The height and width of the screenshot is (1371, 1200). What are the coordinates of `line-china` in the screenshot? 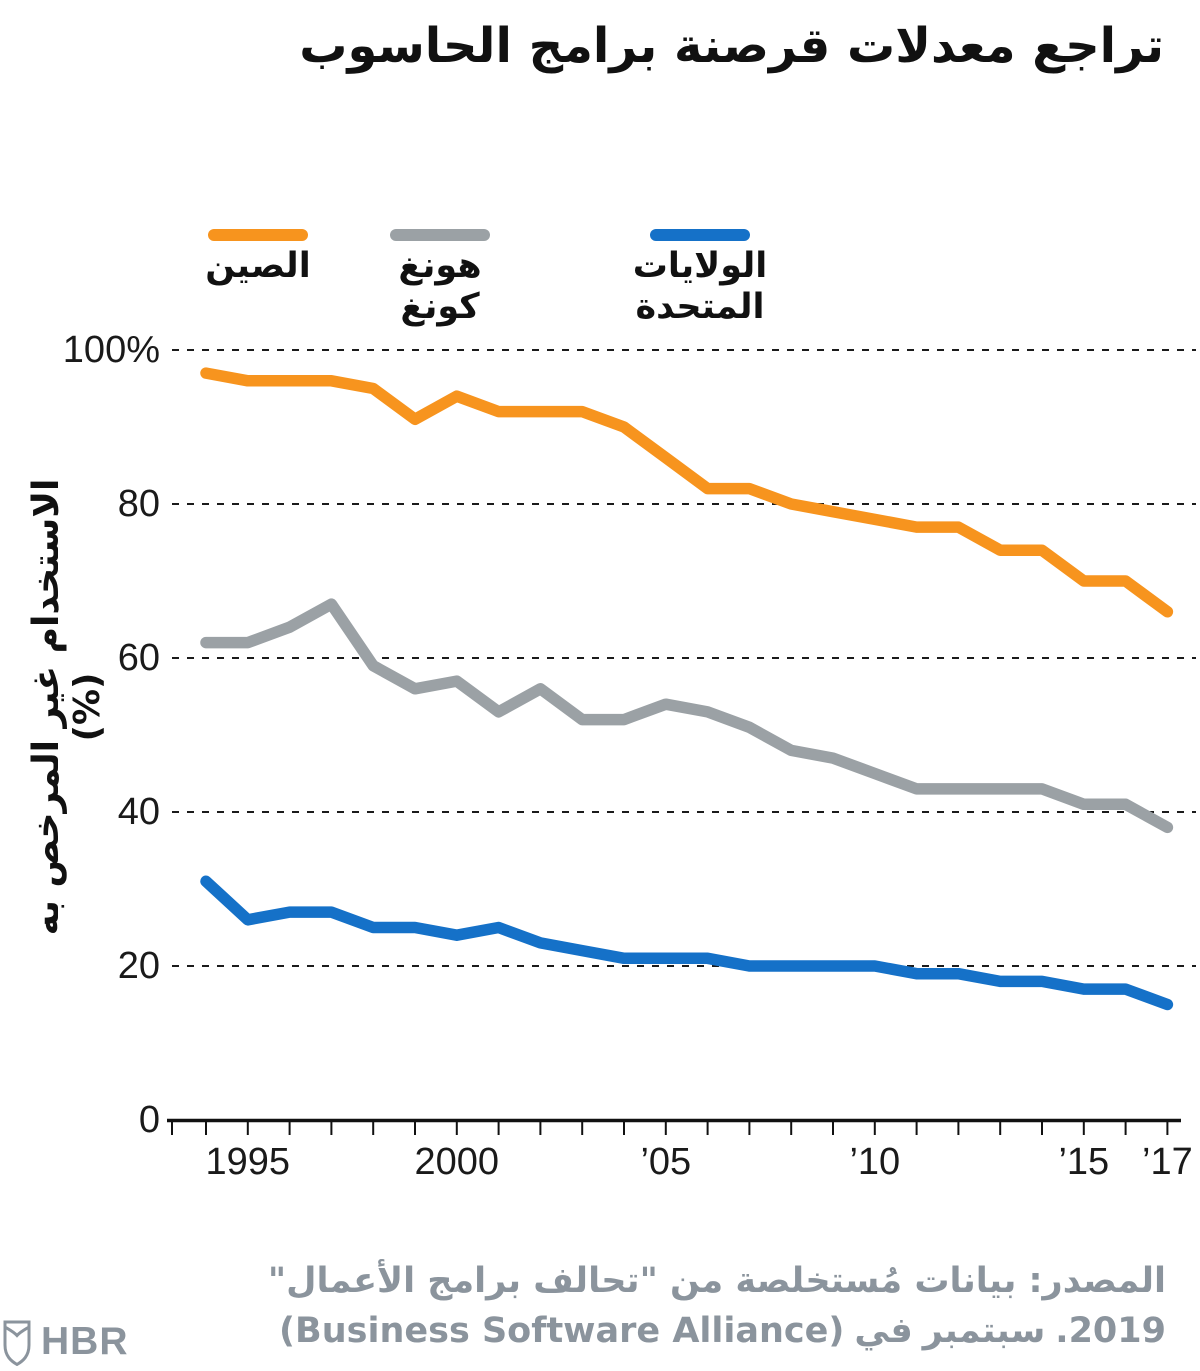 It's located at (687, 492).